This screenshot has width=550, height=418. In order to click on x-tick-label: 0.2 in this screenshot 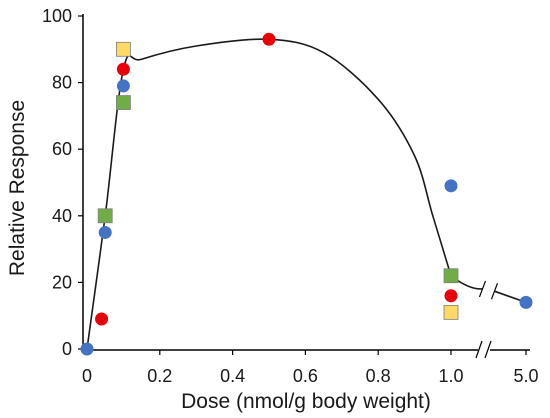, I will do `click(159, 376)`.